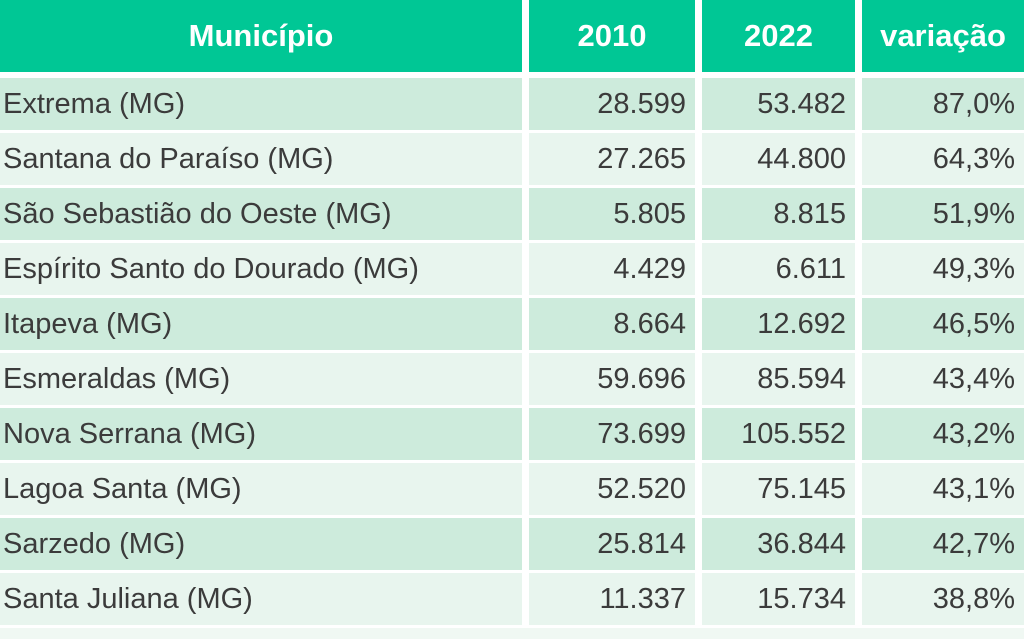  I want to click on pop-2010-cell: 27.265, so click(612, 159).